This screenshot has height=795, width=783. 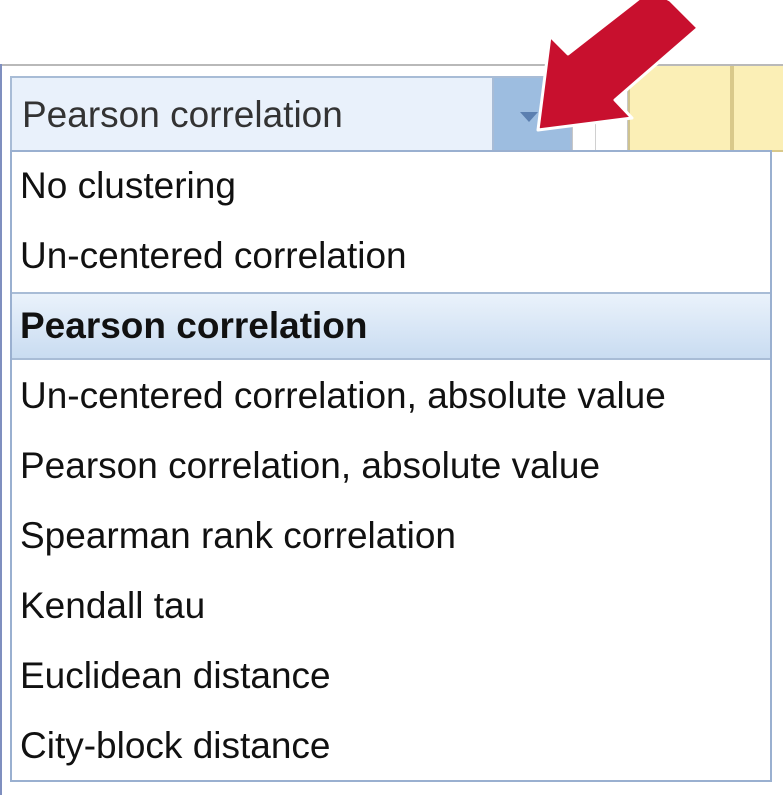 I want to click on option-no-clustering: No clustering, so click(x=128, y=185).